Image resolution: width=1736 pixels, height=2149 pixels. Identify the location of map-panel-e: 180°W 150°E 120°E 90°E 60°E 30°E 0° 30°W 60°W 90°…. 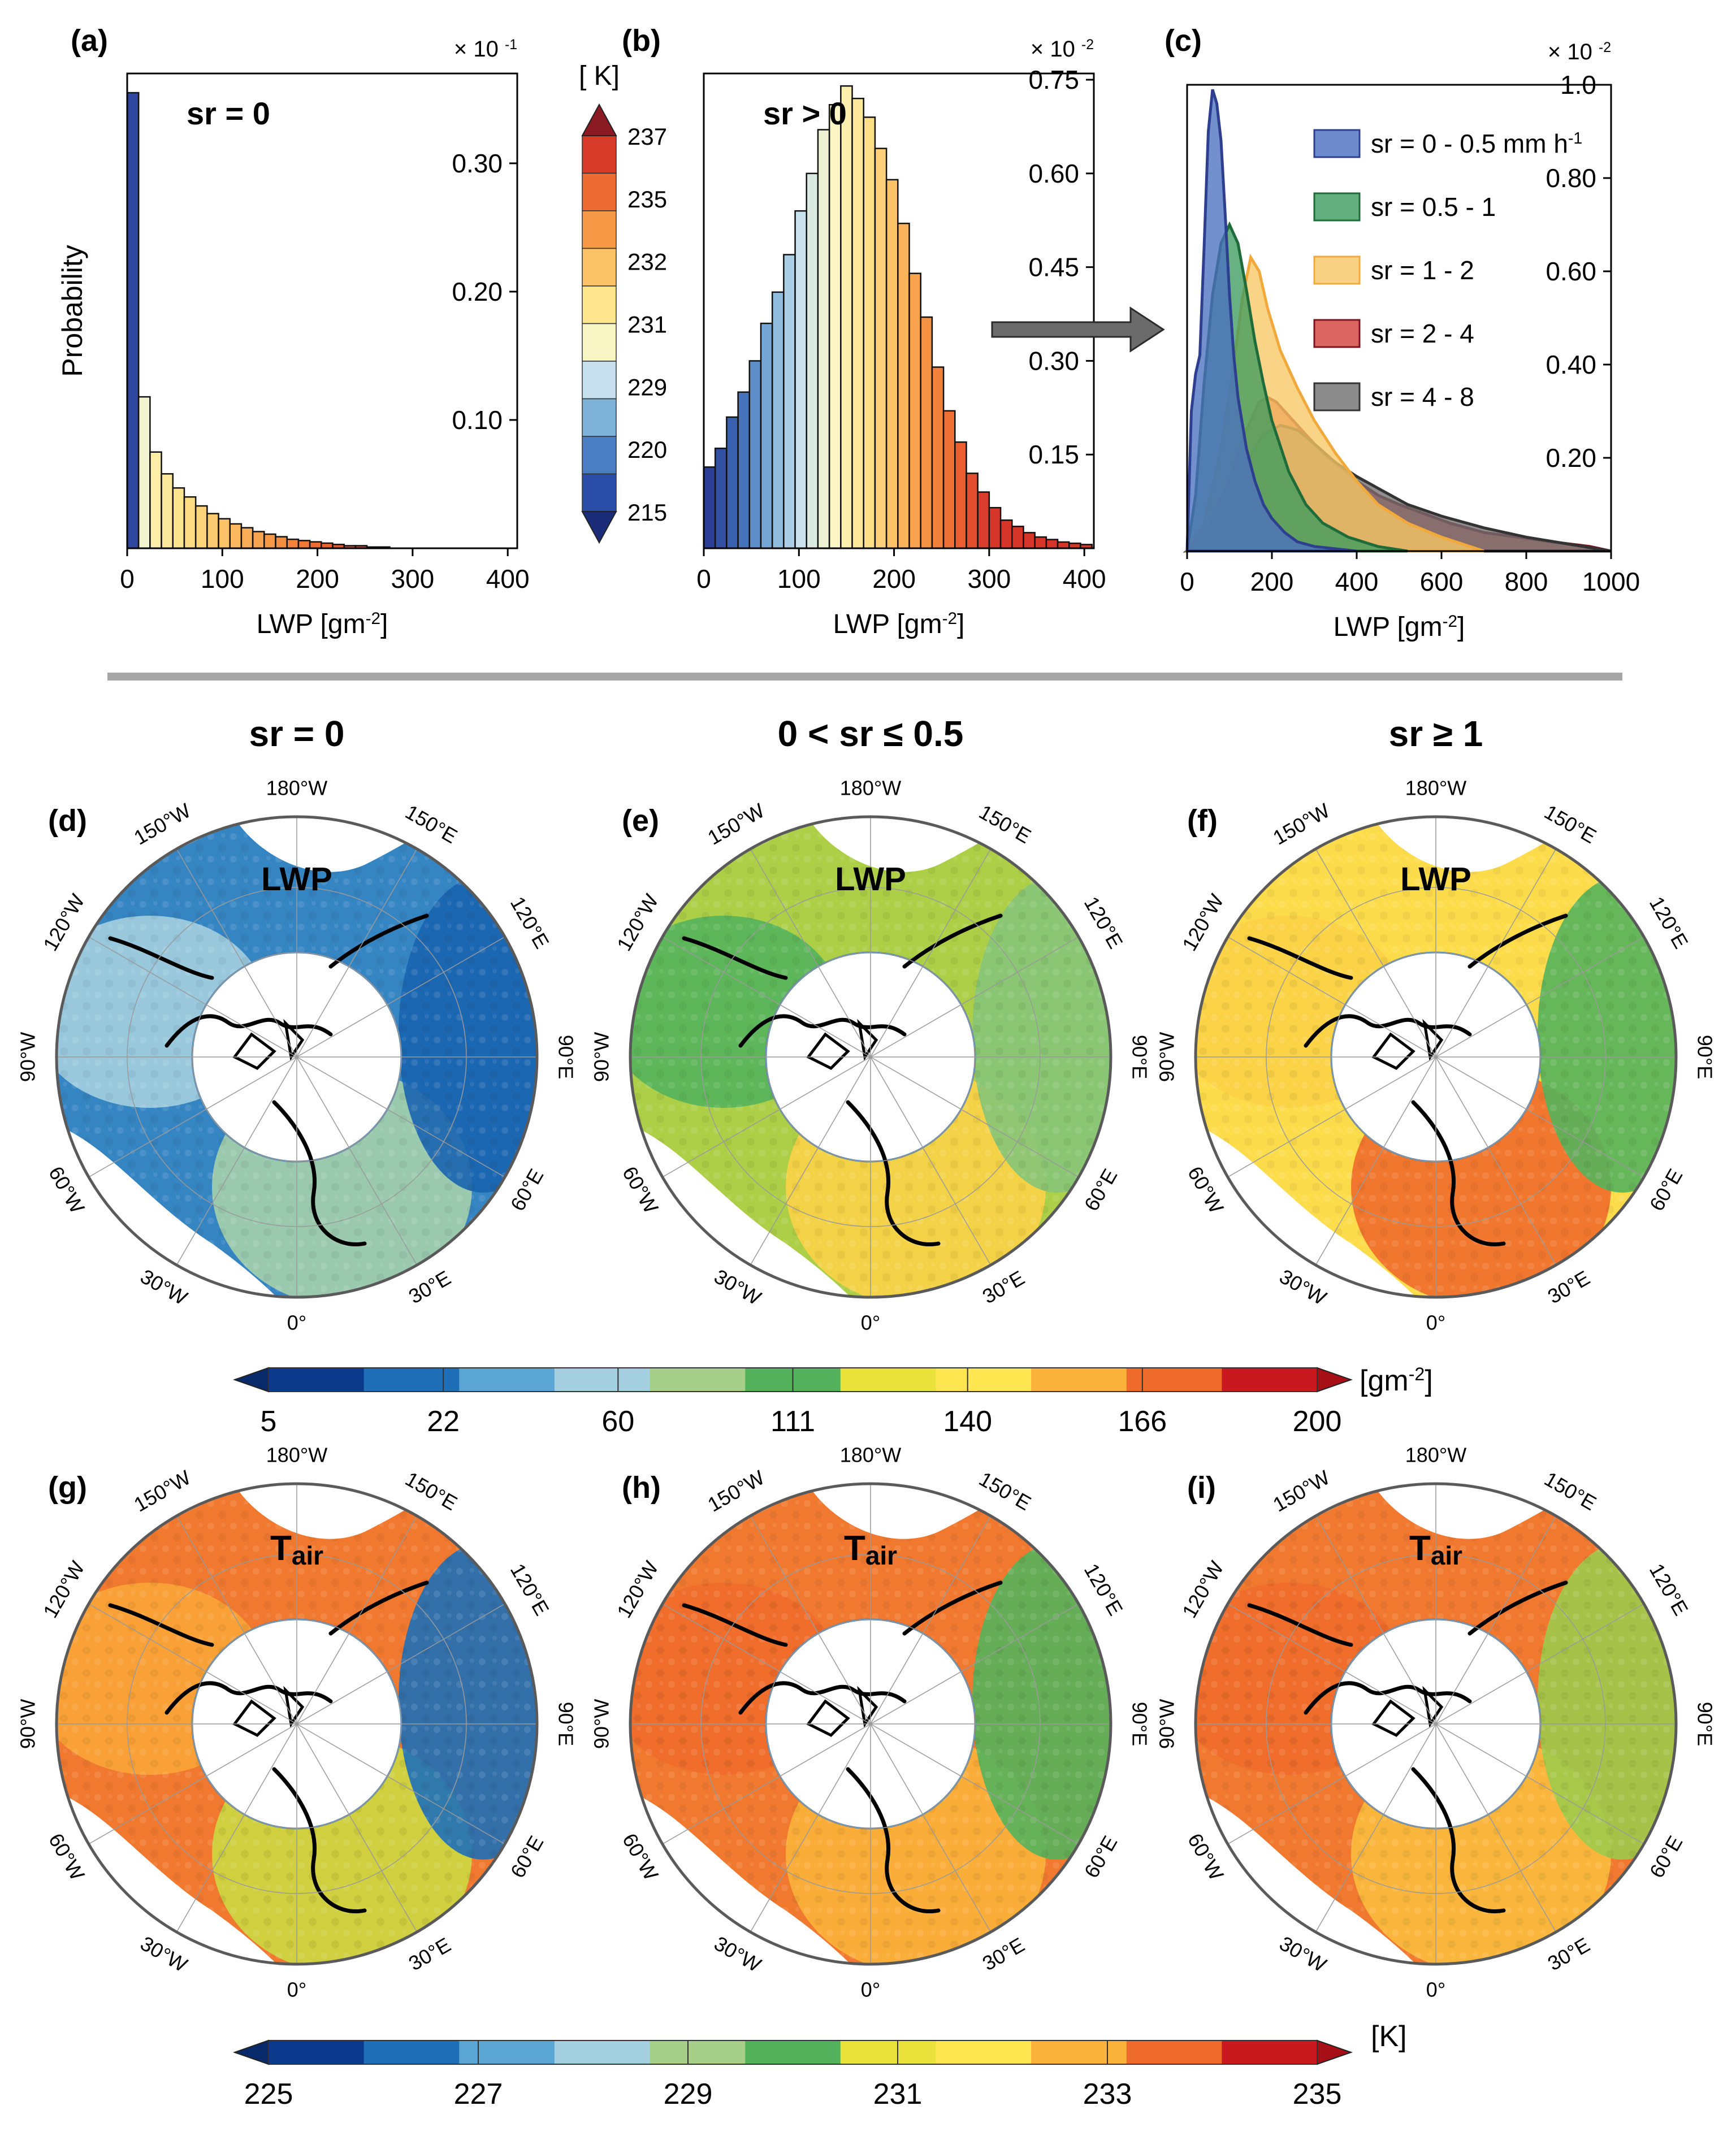
(870, 1056).